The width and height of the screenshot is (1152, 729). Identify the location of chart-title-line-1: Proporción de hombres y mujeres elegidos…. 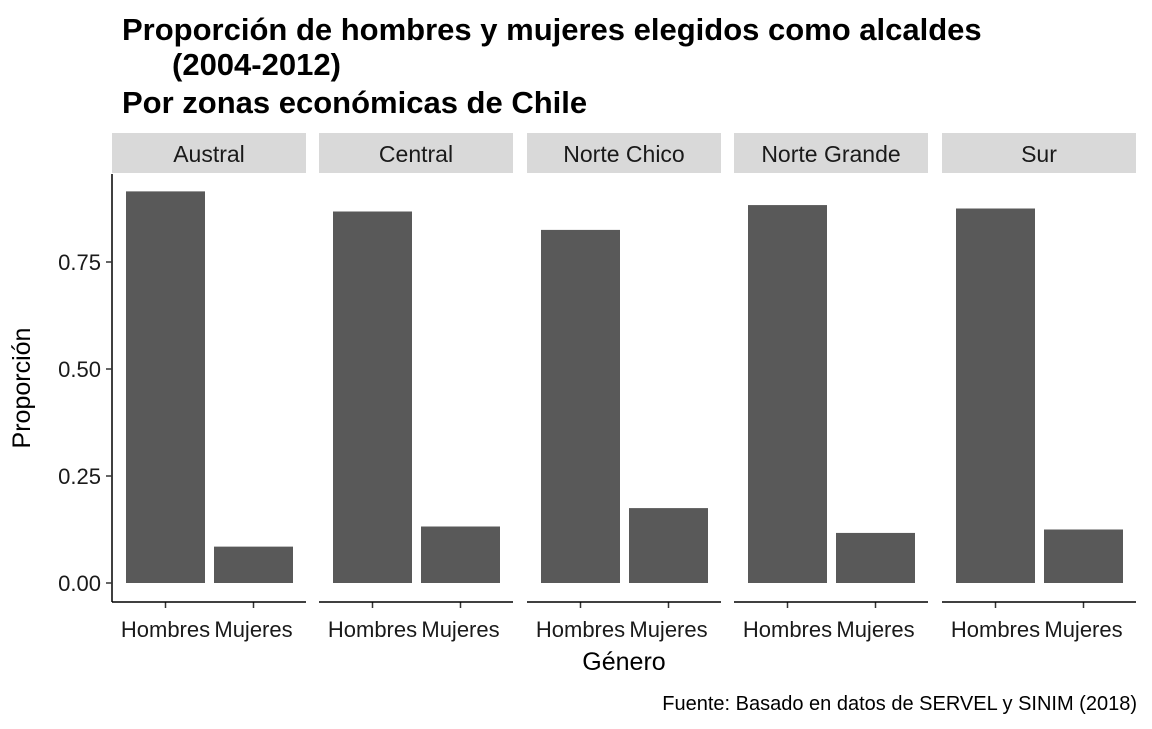
(552, 29).